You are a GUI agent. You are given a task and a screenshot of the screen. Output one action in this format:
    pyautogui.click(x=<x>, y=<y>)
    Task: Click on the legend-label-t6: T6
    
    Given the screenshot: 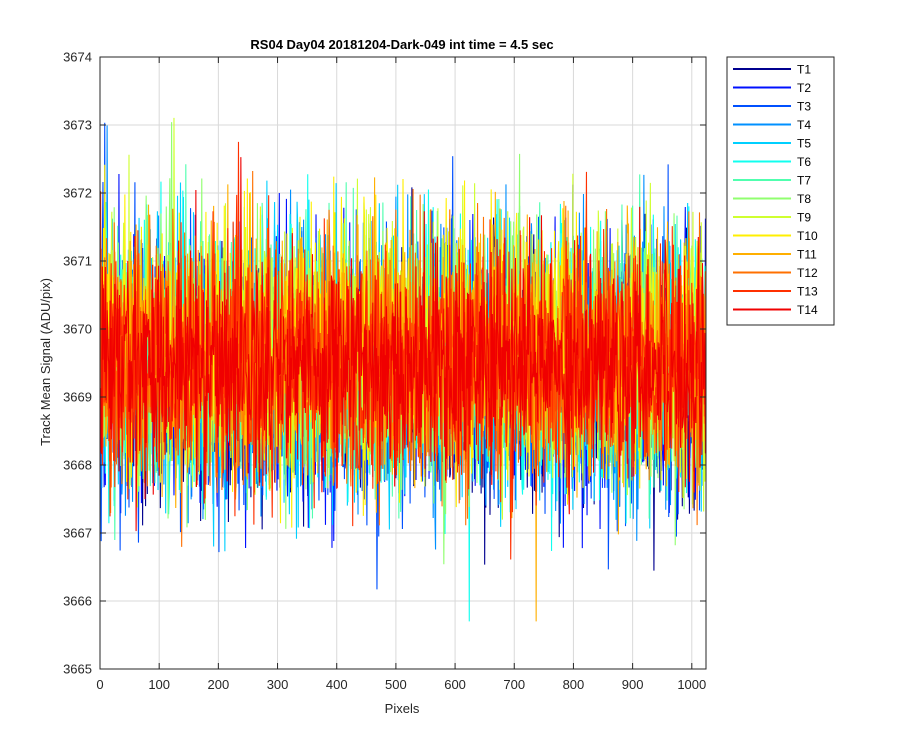 What is the action you would take?
    pyautogui.click(x=804, y=162)
    